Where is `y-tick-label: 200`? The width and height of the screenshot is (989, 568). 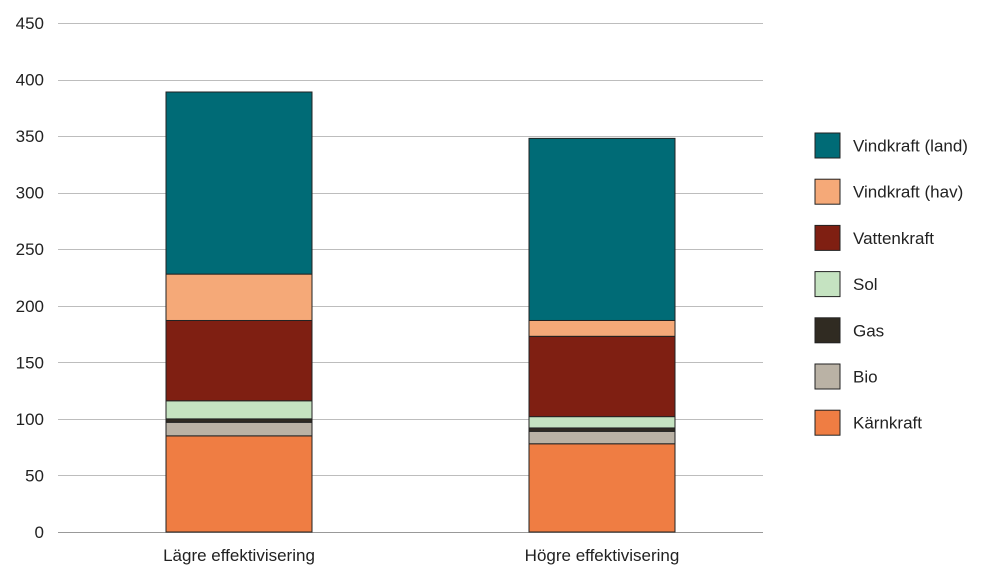 y-tick-label: 200 is located at coordinates (30, 306).